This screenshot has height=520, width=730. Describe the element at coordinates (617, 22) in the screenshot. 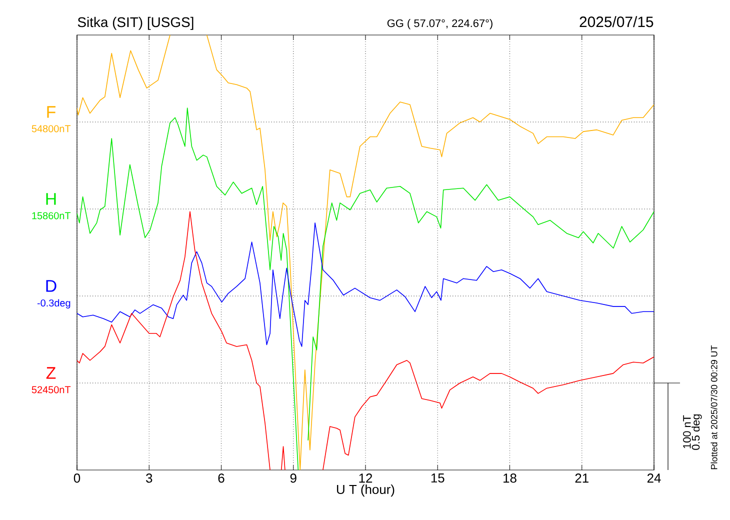

I see `text: 2025/07/15` at that location.